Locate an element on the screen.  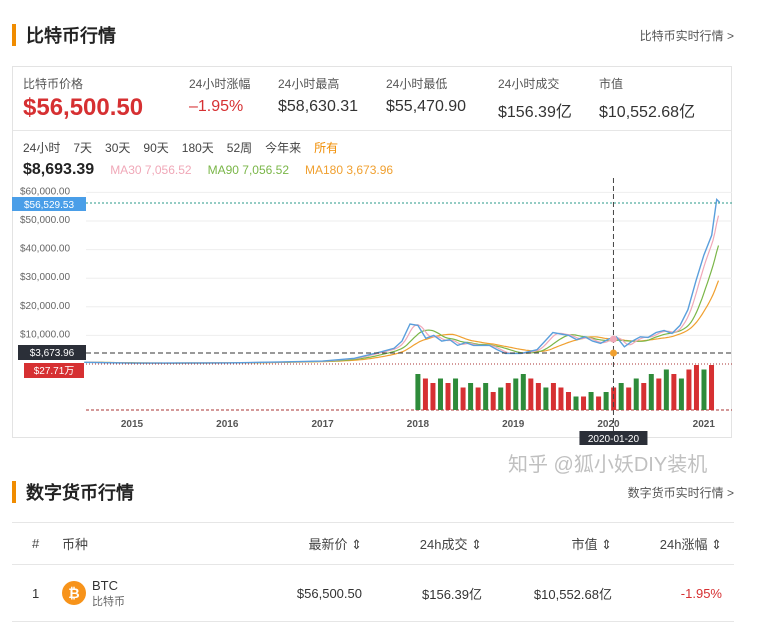
x-tick-label: 2016 is located at coordinates (227, 424).